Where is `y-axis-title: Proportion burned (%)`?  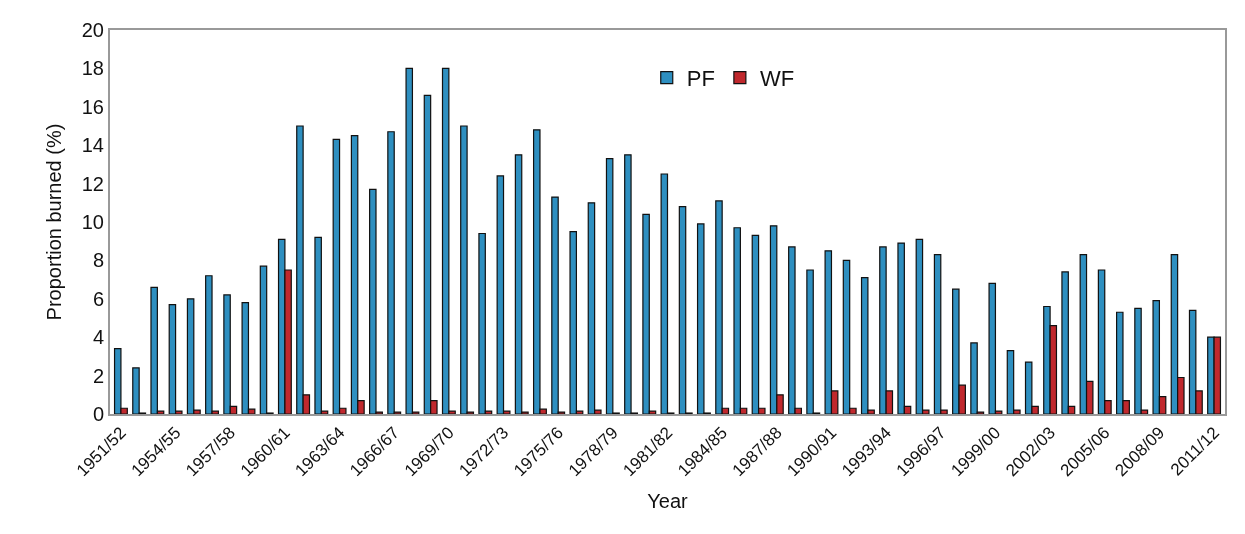 y-axis-title: Proportion burned (%) is located at coordinates (53, 222).